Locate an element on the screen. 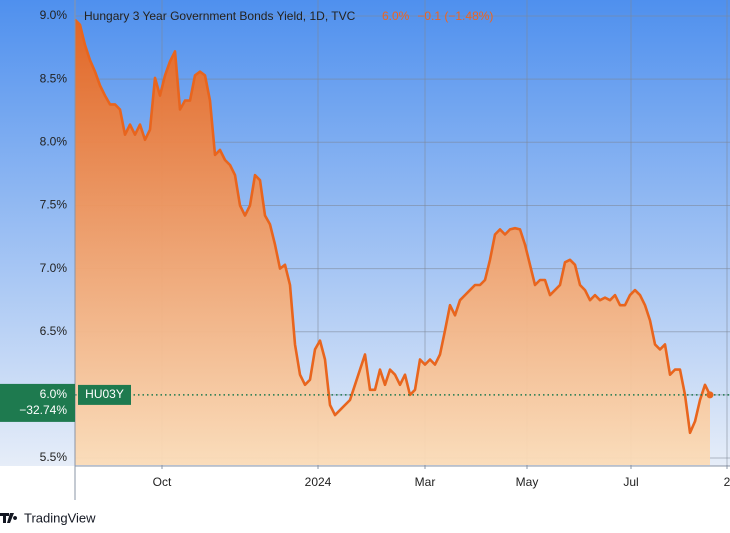  x-tick-label: Jul is located at coordinates (630, 482).